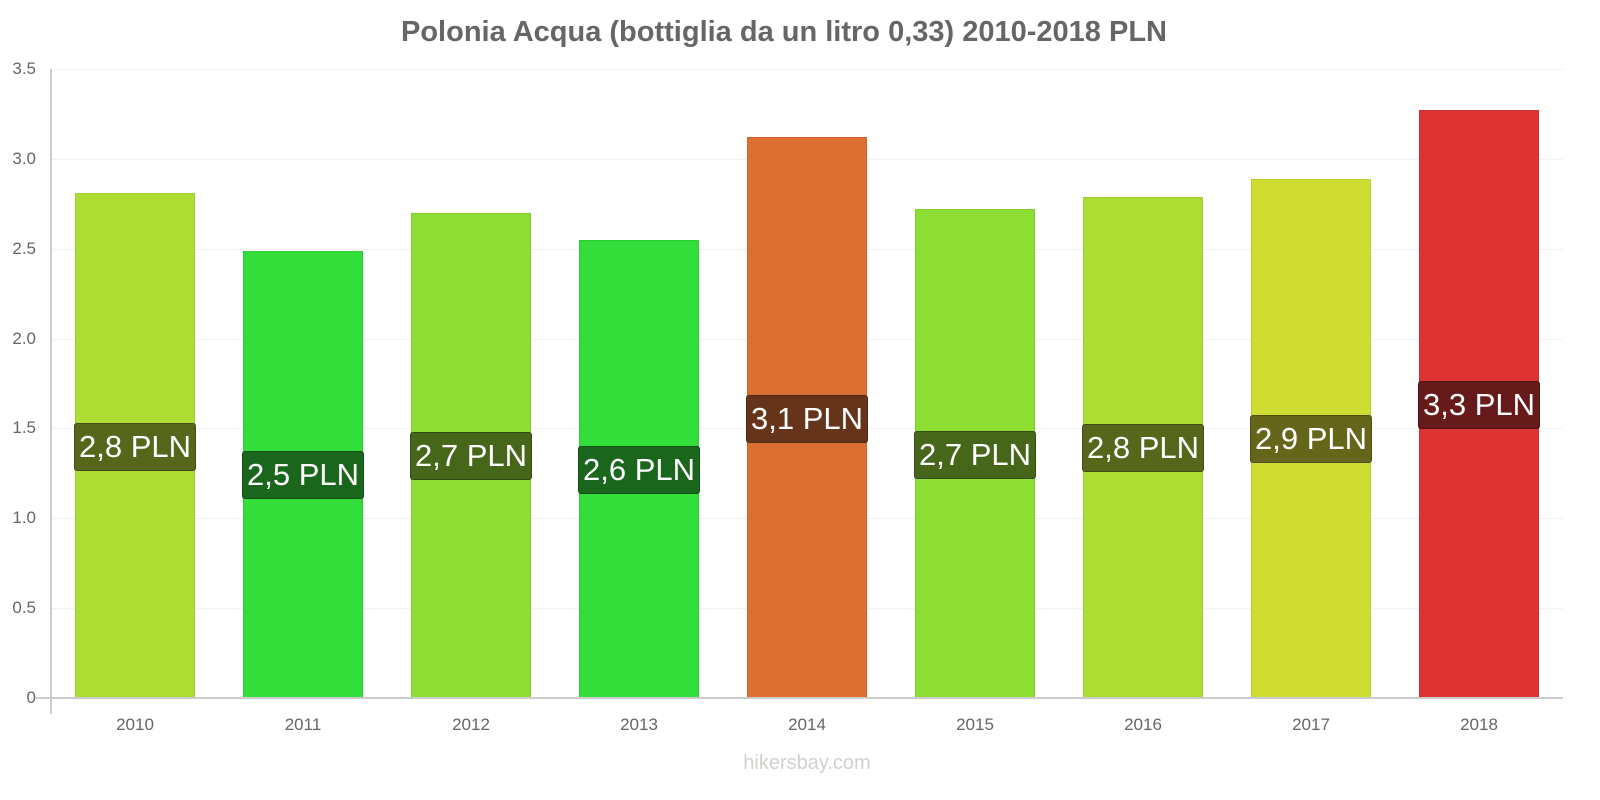 The height and width of the screenshot is (800, 1600). I want to click on y-tick-label: 1.5, so click(24, 428).